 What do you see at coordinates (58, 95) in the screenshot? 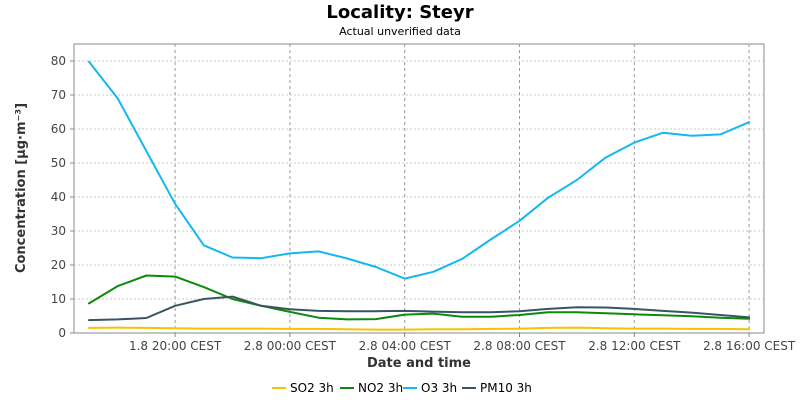
I see `y-tick-label: 70` at bounding box center [58, 95].